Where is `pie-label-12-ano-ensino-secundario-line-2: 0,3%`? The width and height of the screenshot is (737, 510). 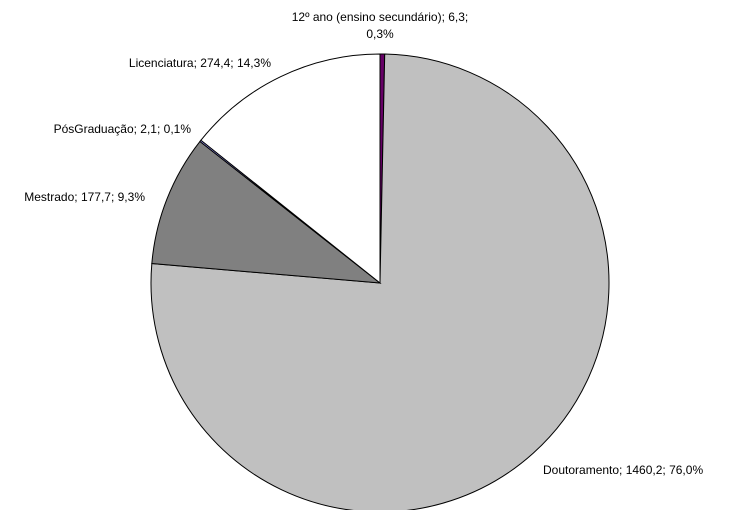
pie-label-12-ano-ensino-secundario-line-2: 0,3% is located at coordinates (380, 34).